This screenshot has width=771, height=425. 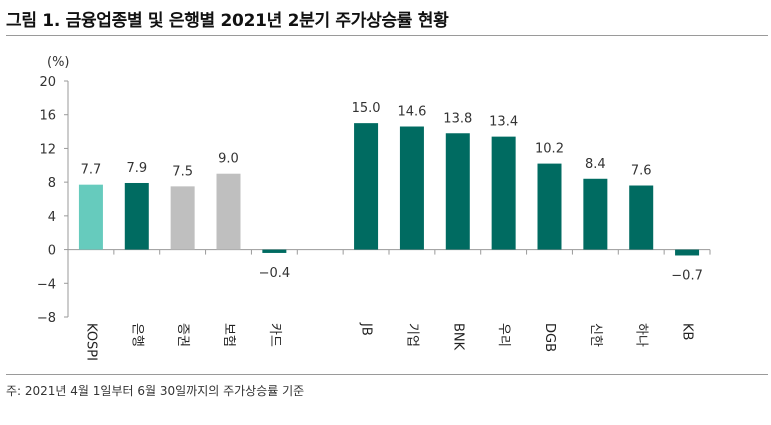 I want to click on y-tick-label: 4, so click(x=52, y=217).